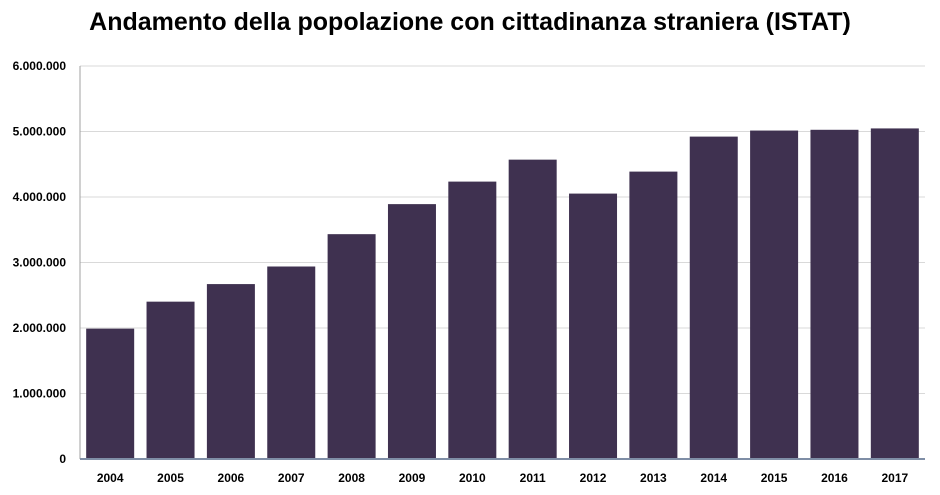 The height and width of the screenshot is (495, 940). Describe the element at coordinates (40, 394) in the screenshot. I see `y-tick-label: 1.000.000` at that location.